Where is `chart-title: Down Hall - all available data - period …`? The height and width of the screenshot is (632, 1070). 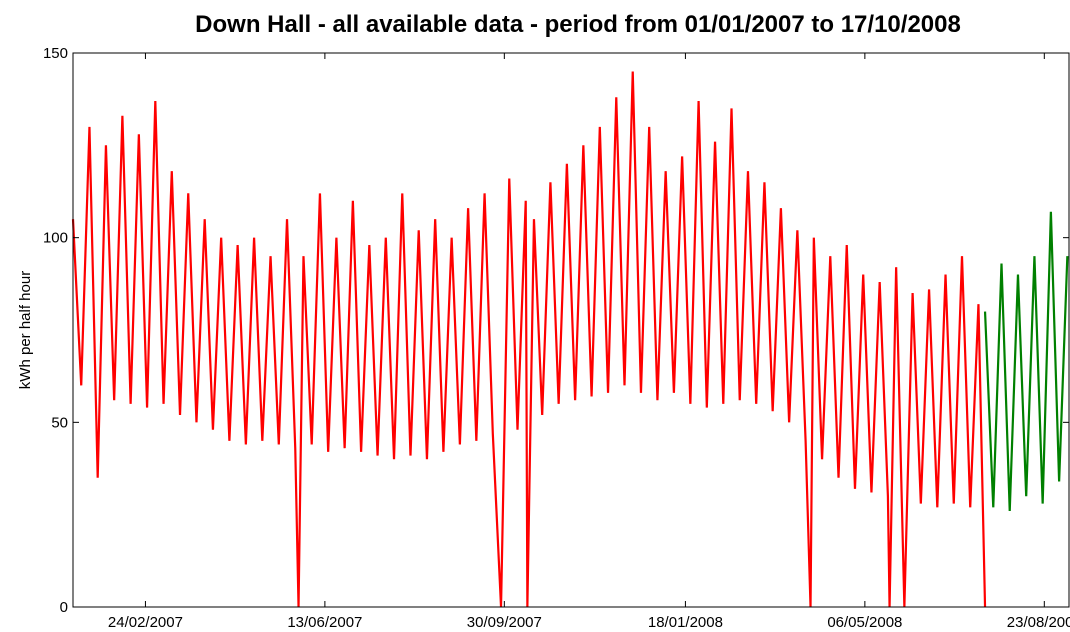
chart-title: Down Hall - all available data - period … is located at coordinates (578, 24).